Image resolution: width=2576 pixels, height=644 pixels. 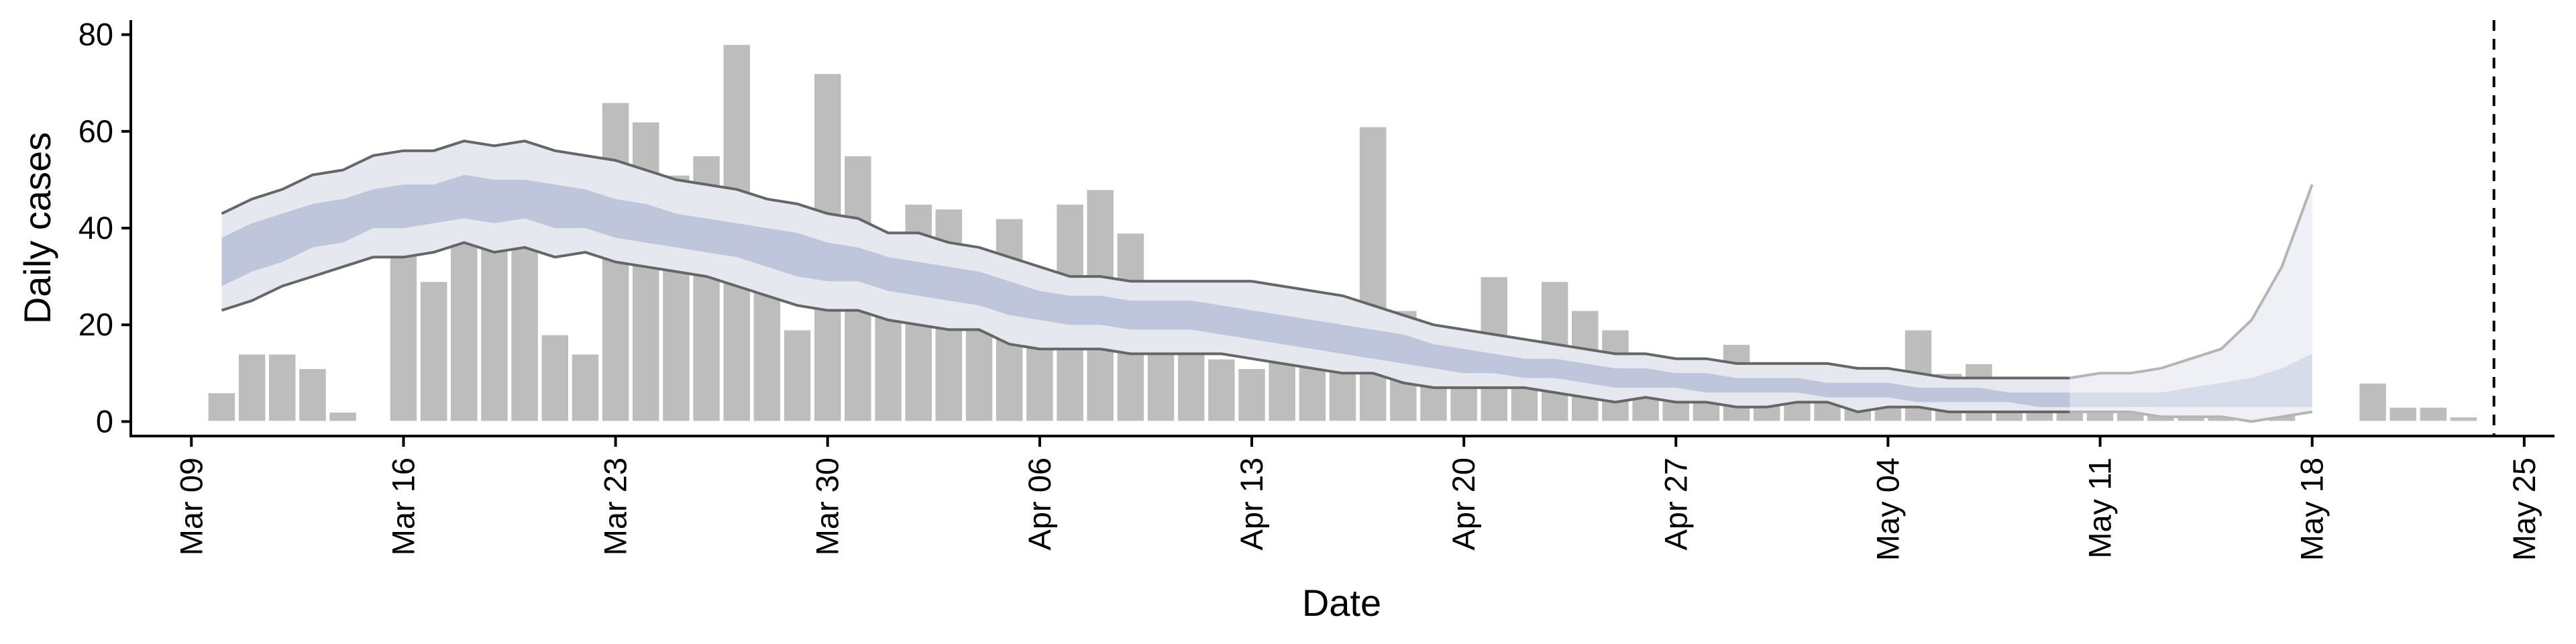 What do you see at coordinates (37, 228) in the screenshot?
I see `y-axis-label: Daily cases` at bounding box center [37, 228].